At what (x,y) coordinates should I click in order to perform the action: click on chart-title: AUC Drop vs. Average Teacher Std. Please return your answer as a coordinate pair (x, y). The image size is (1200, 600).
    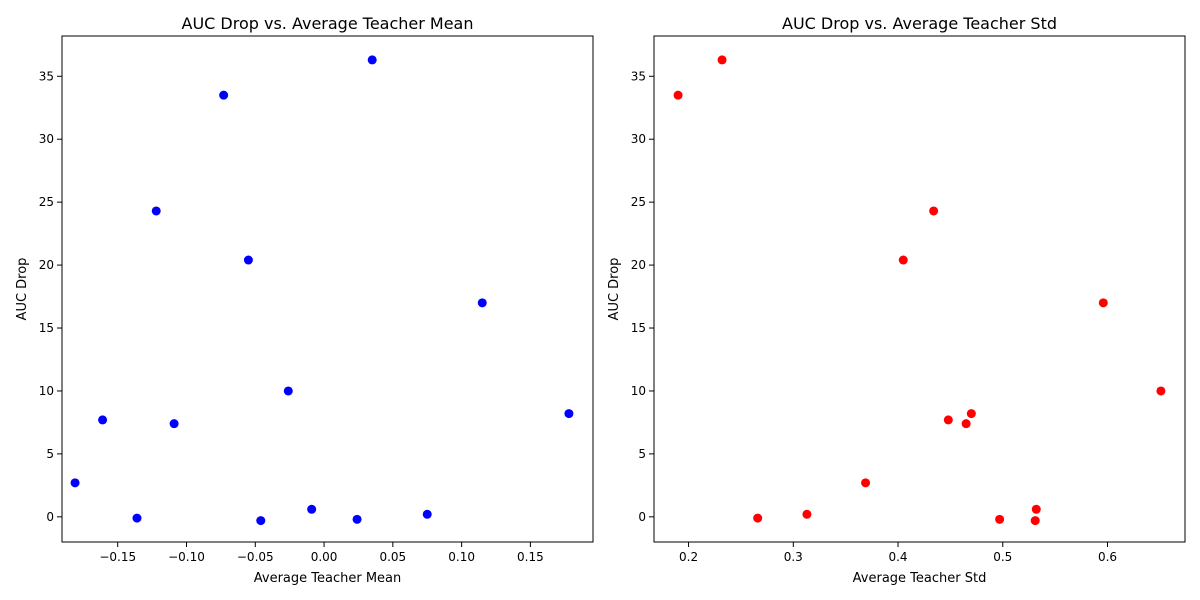
    Looking at the image, I should click on (919, 23).